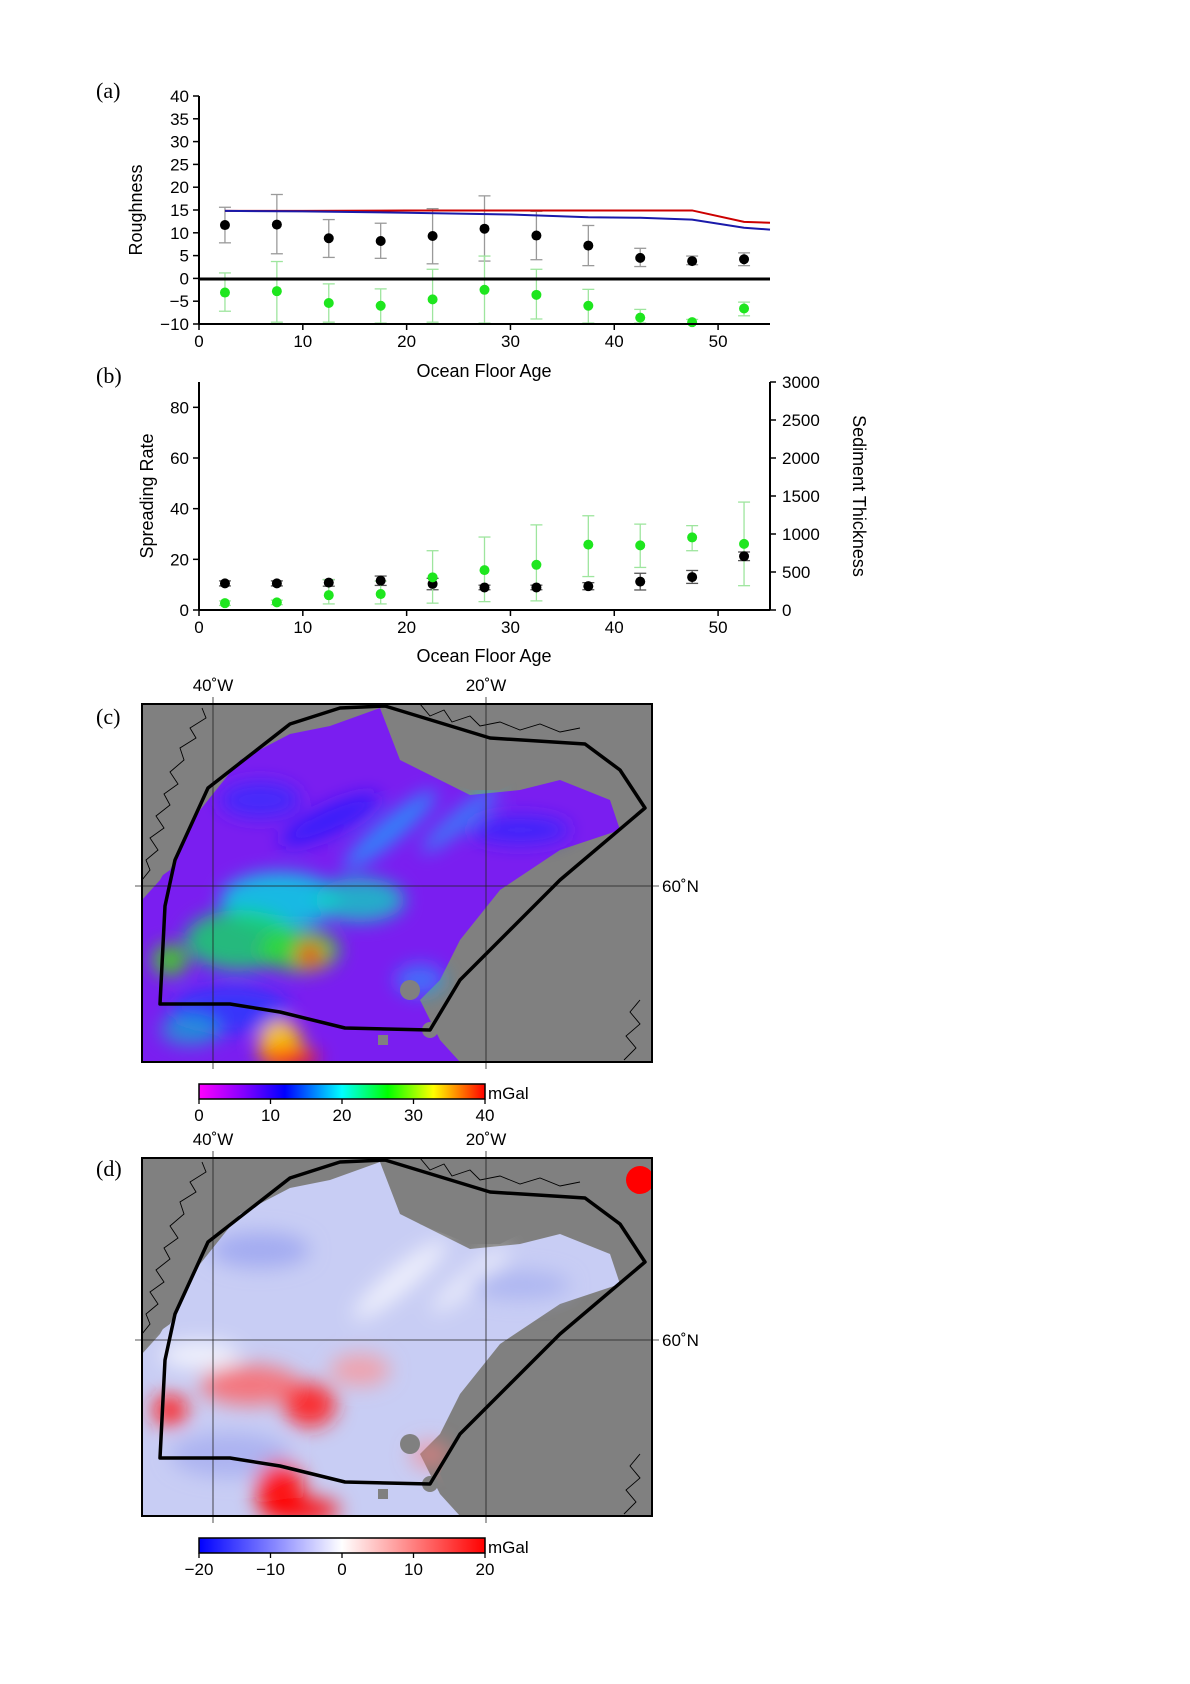 The image size is (1190, 1684). What do you see at coordinates (147, 495) in the screenshot?
I see `y-axis-label-b: Spreading Rate` at bounding box center [147, 495].